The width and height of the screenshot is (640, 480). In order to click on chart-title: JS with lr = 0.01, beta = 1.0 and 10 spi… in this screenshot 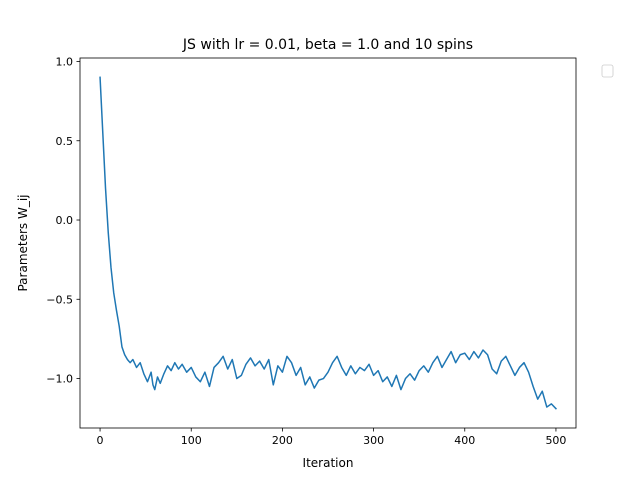, I will do `click(327, 45)`.